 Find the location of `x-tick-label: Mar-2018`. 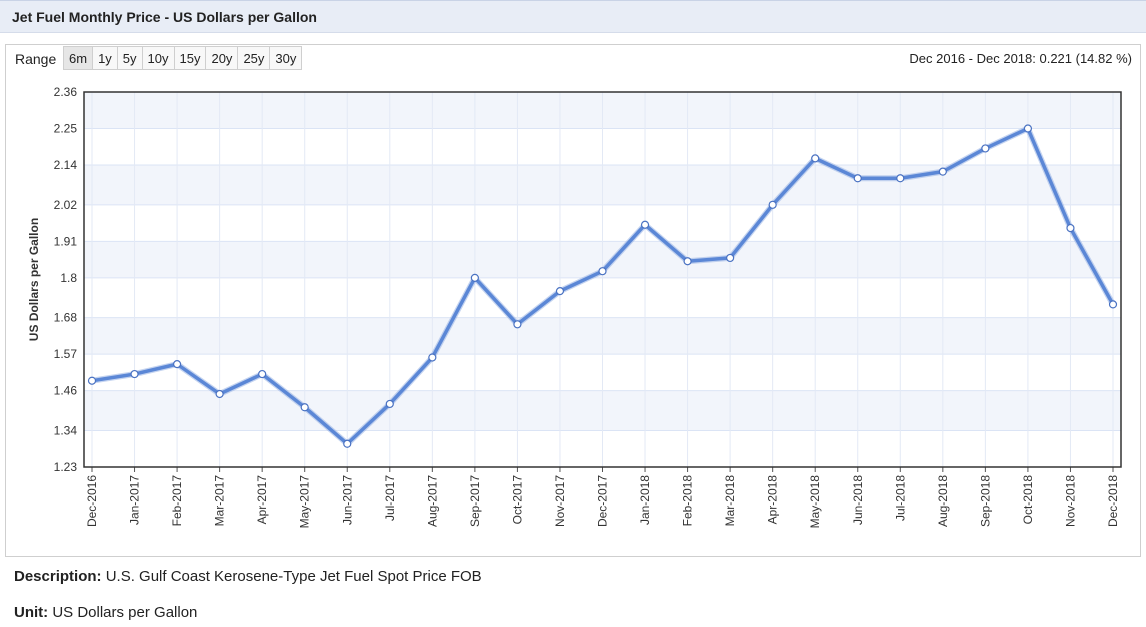

x-tick-label: Mar-2018 is located at coordinates (730, 501).